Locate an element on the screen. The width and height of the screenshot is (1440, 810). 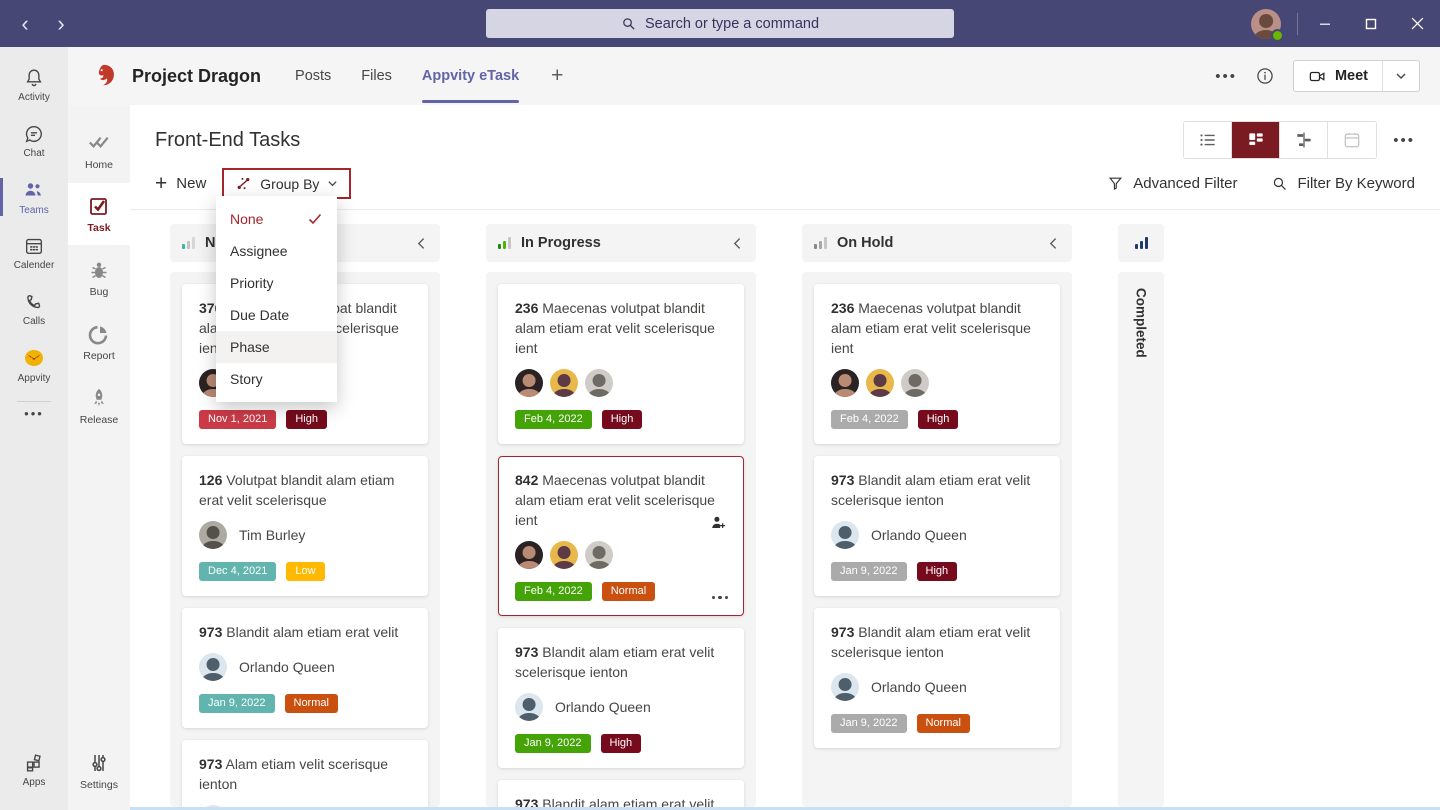
sidebar-item-teams: Teams is located at coordinates (34, 197).